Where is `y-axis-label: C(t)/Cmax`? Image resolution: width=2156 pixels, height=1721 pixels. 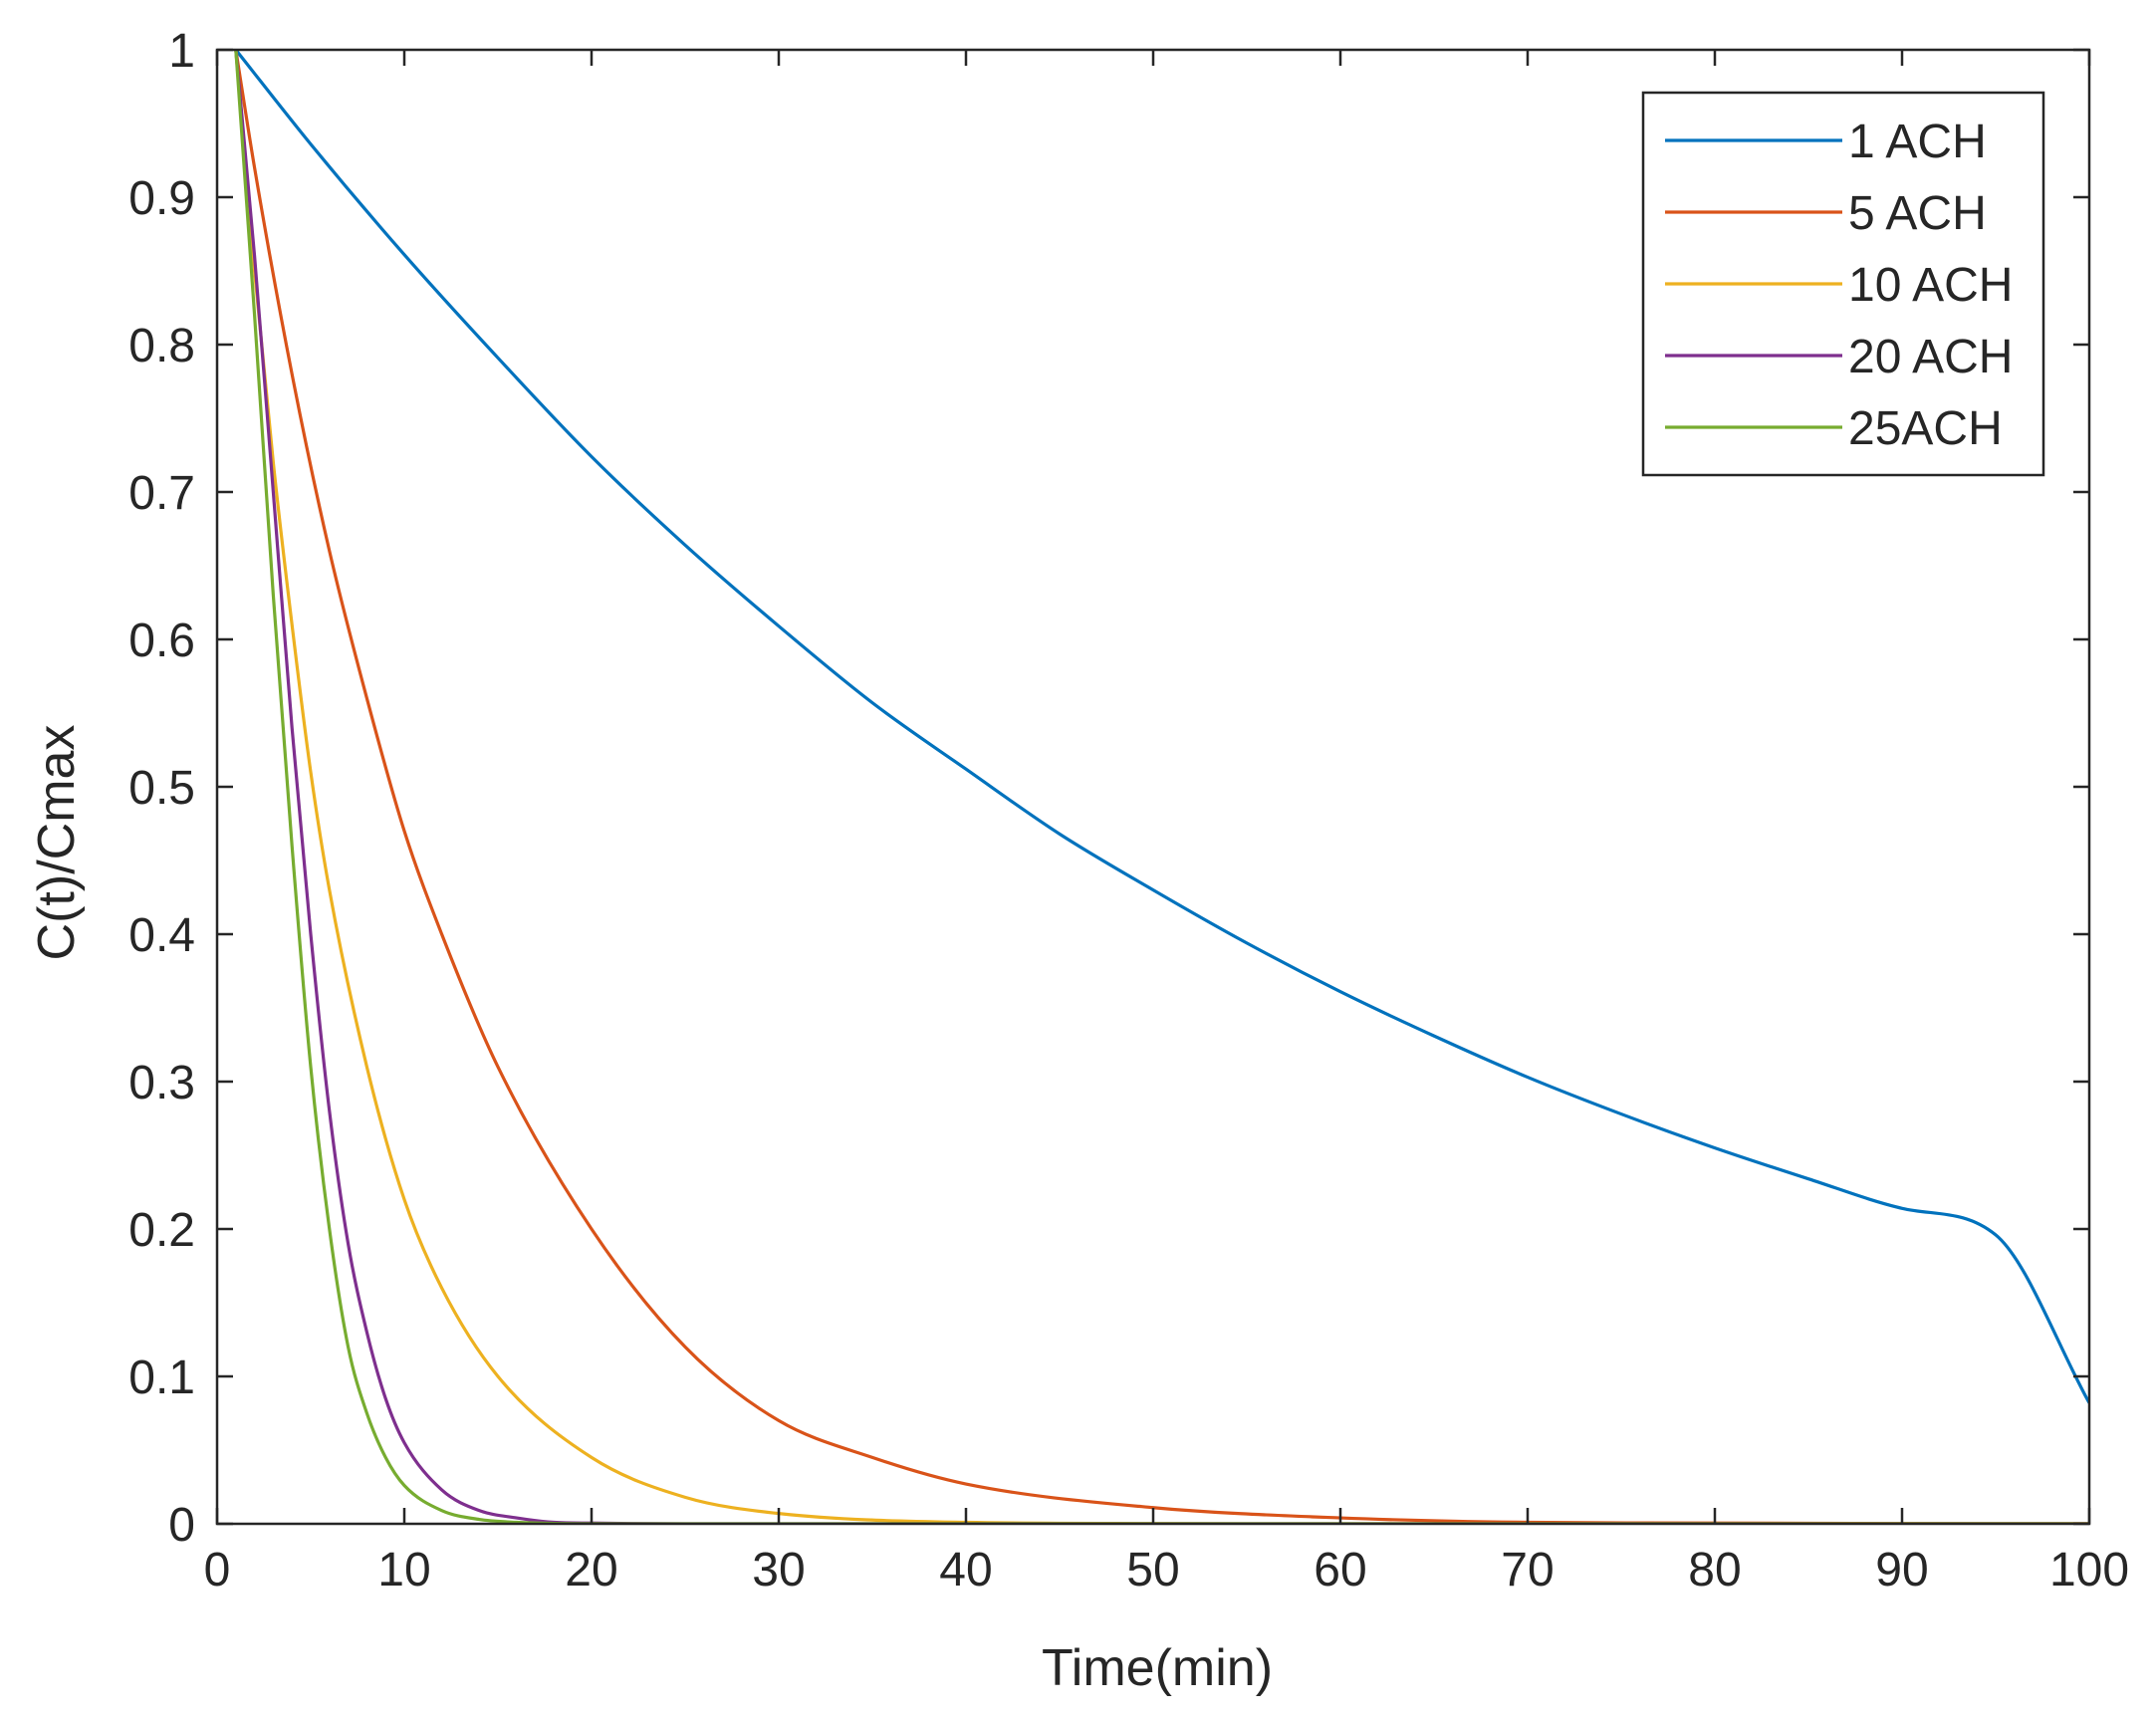
y-axis-label: C(t)/Cmax is located at coordinates (57, 843).